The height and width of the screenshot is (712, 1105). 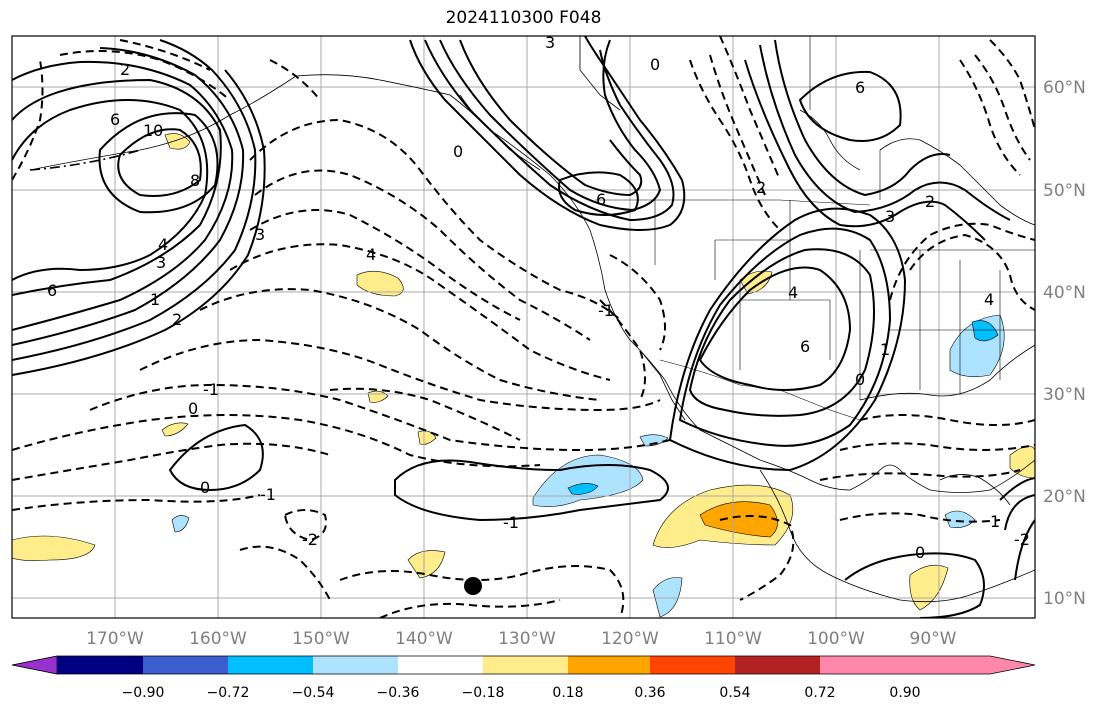 I want to click on location-marker, so click(x=473, y=586).